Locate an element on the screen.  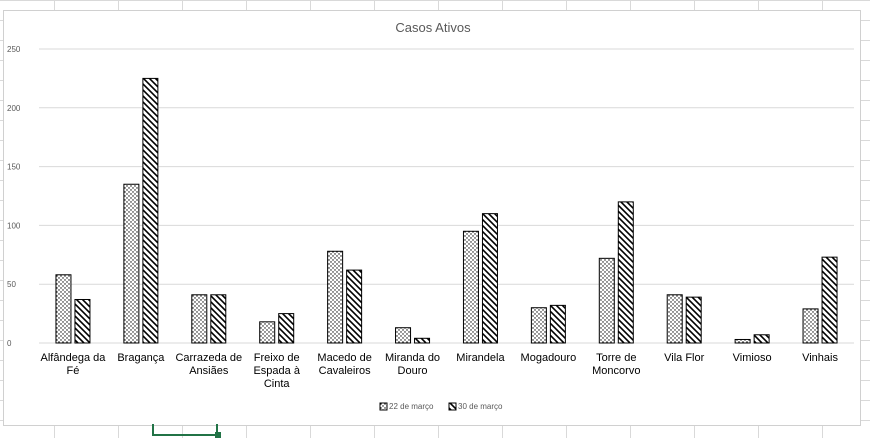
x-category-label: Macedo de is located at coordinates (344, 358).